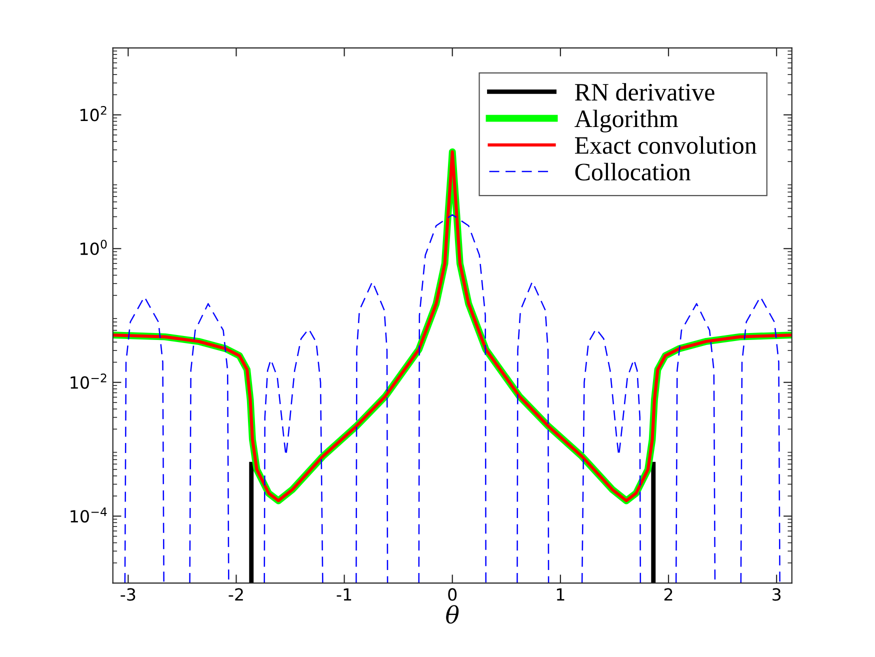 Image resolution: width=875 pixels, height=657 pixels. I want to click on x-tick-label: 3, so click(776, 594).